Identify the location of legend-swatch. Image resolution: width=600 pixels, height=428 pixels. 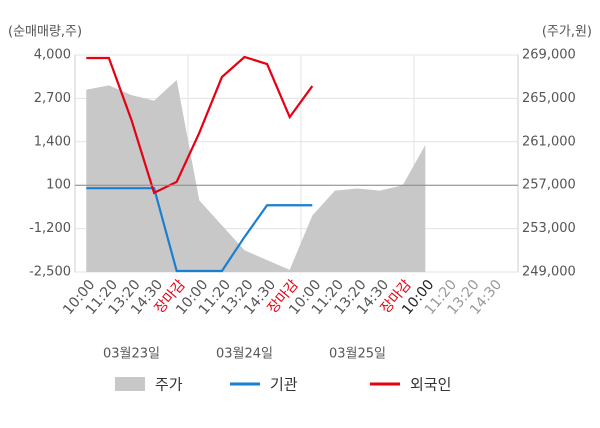
(130, 384).